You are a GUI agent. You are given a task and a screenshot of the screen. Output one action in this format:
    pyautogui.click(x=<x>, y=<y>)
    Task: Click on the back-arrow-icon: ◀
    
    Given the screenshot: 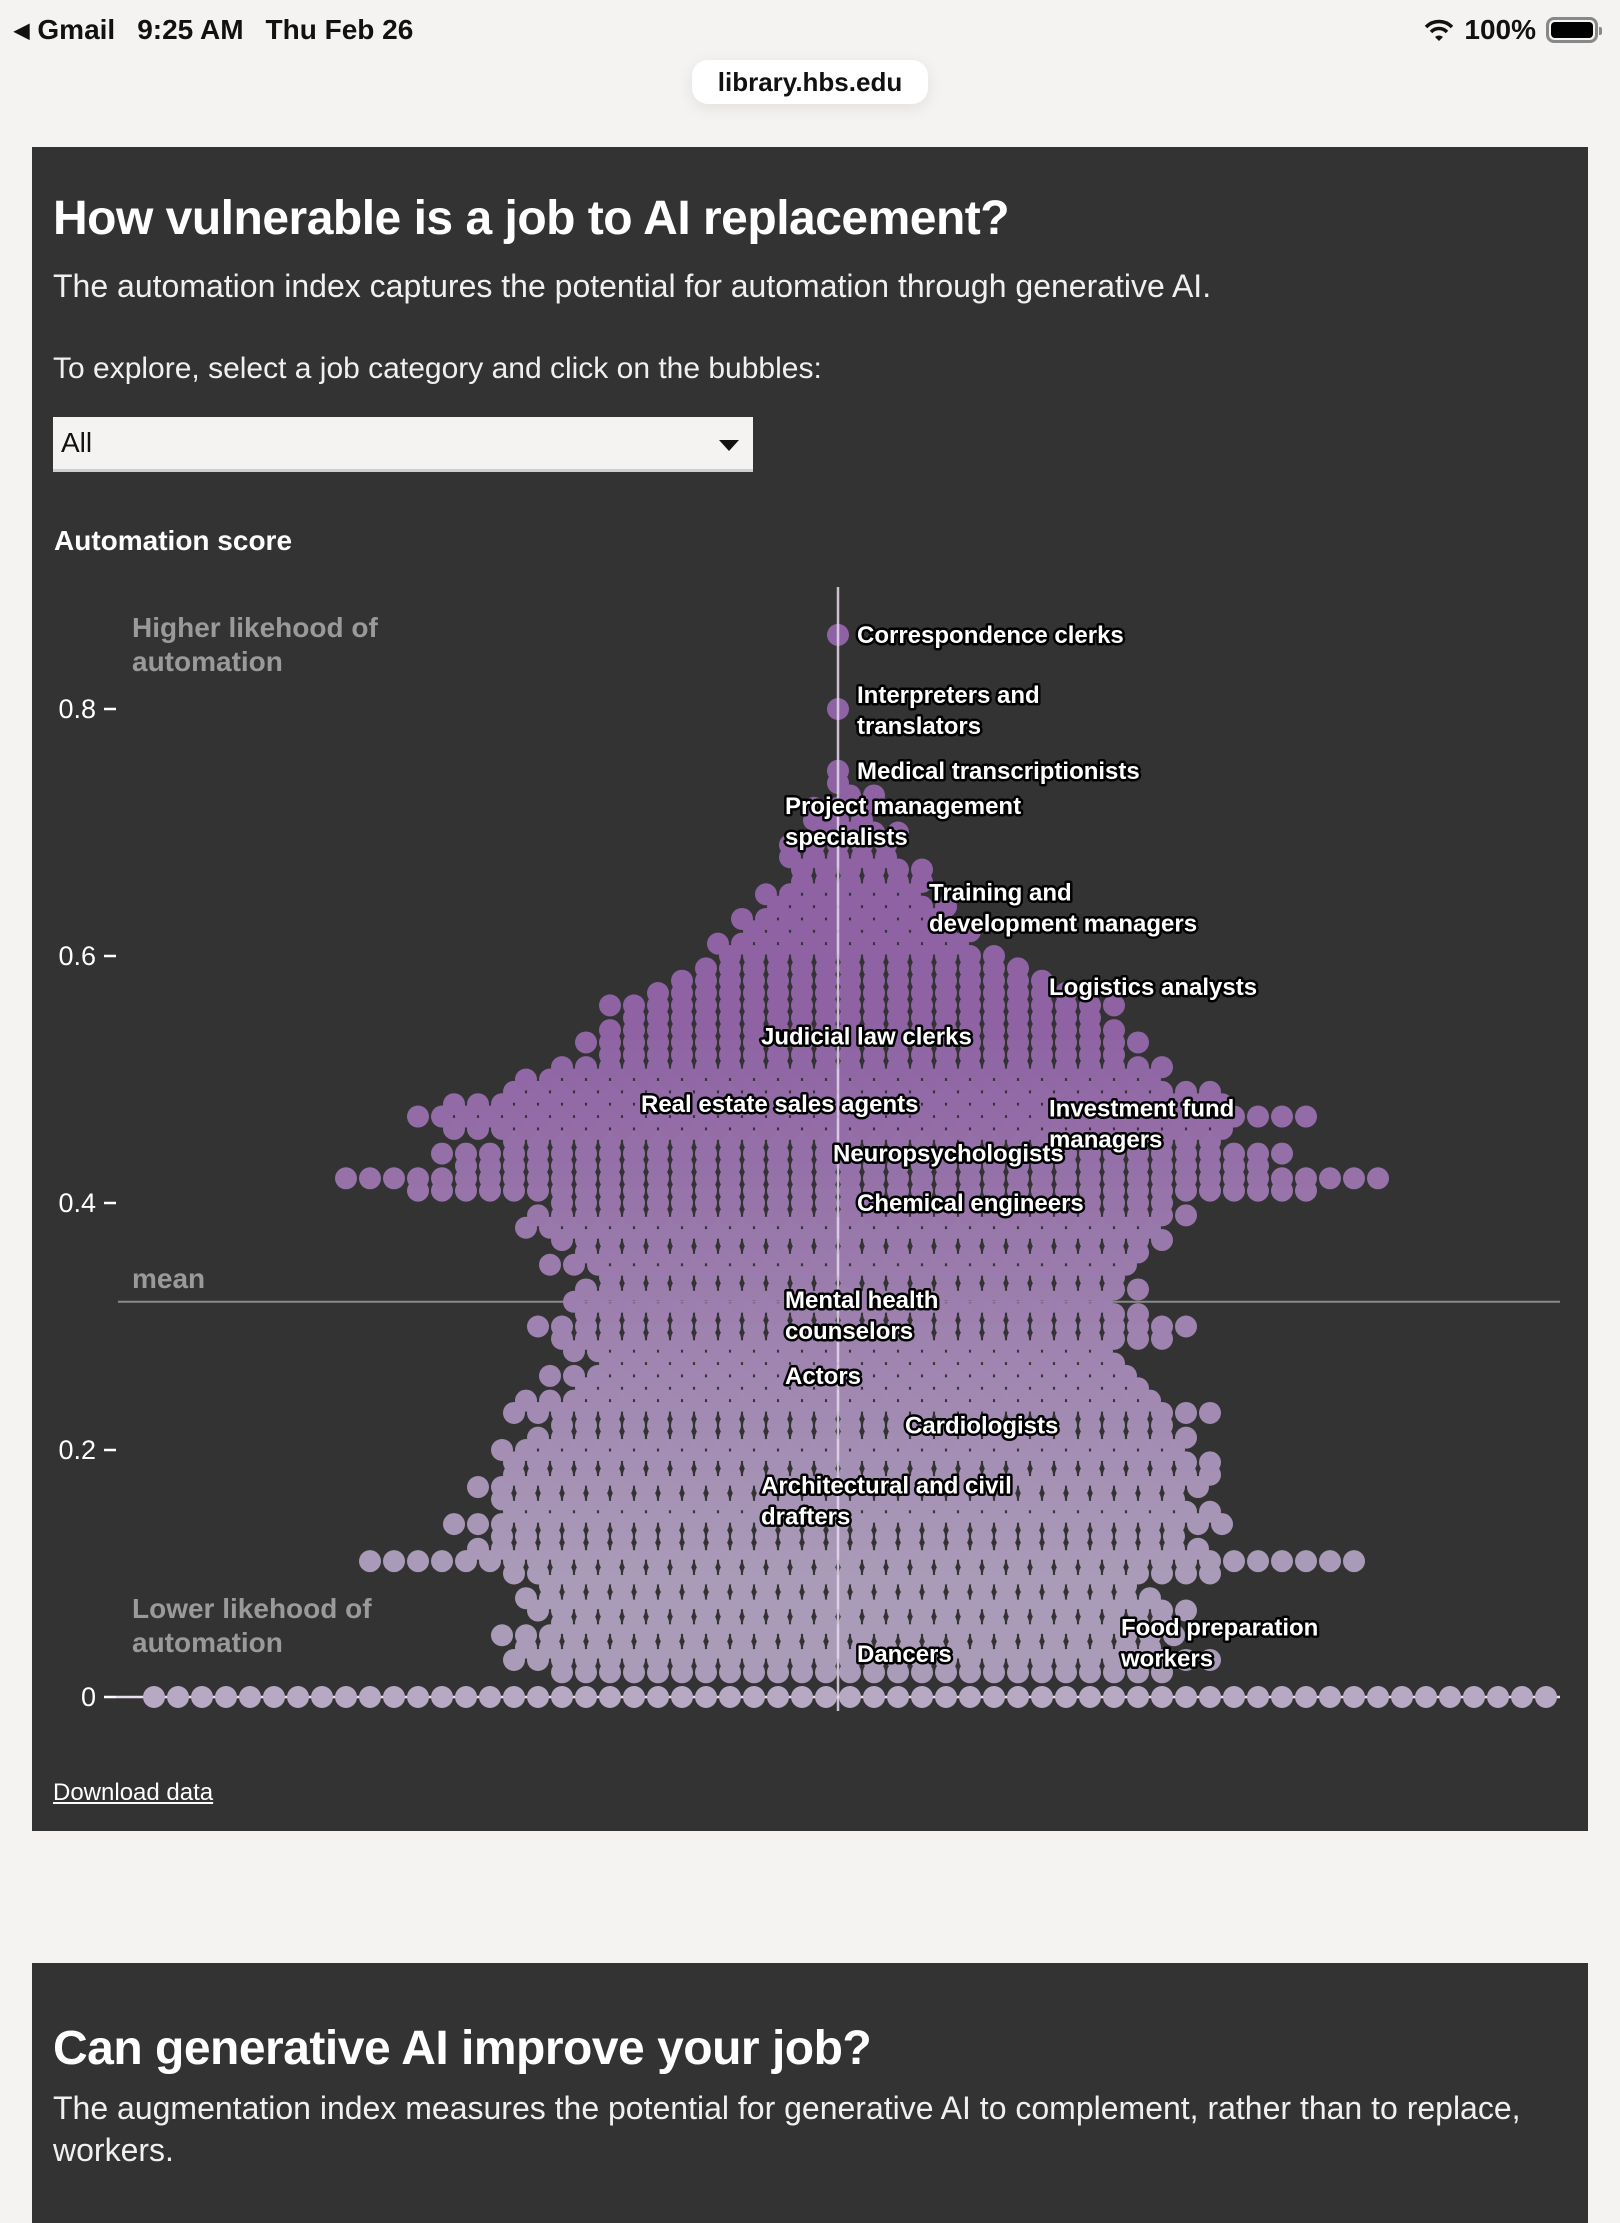 What is the action you would take?
    pyautogui.click(x=22, y=30)
    